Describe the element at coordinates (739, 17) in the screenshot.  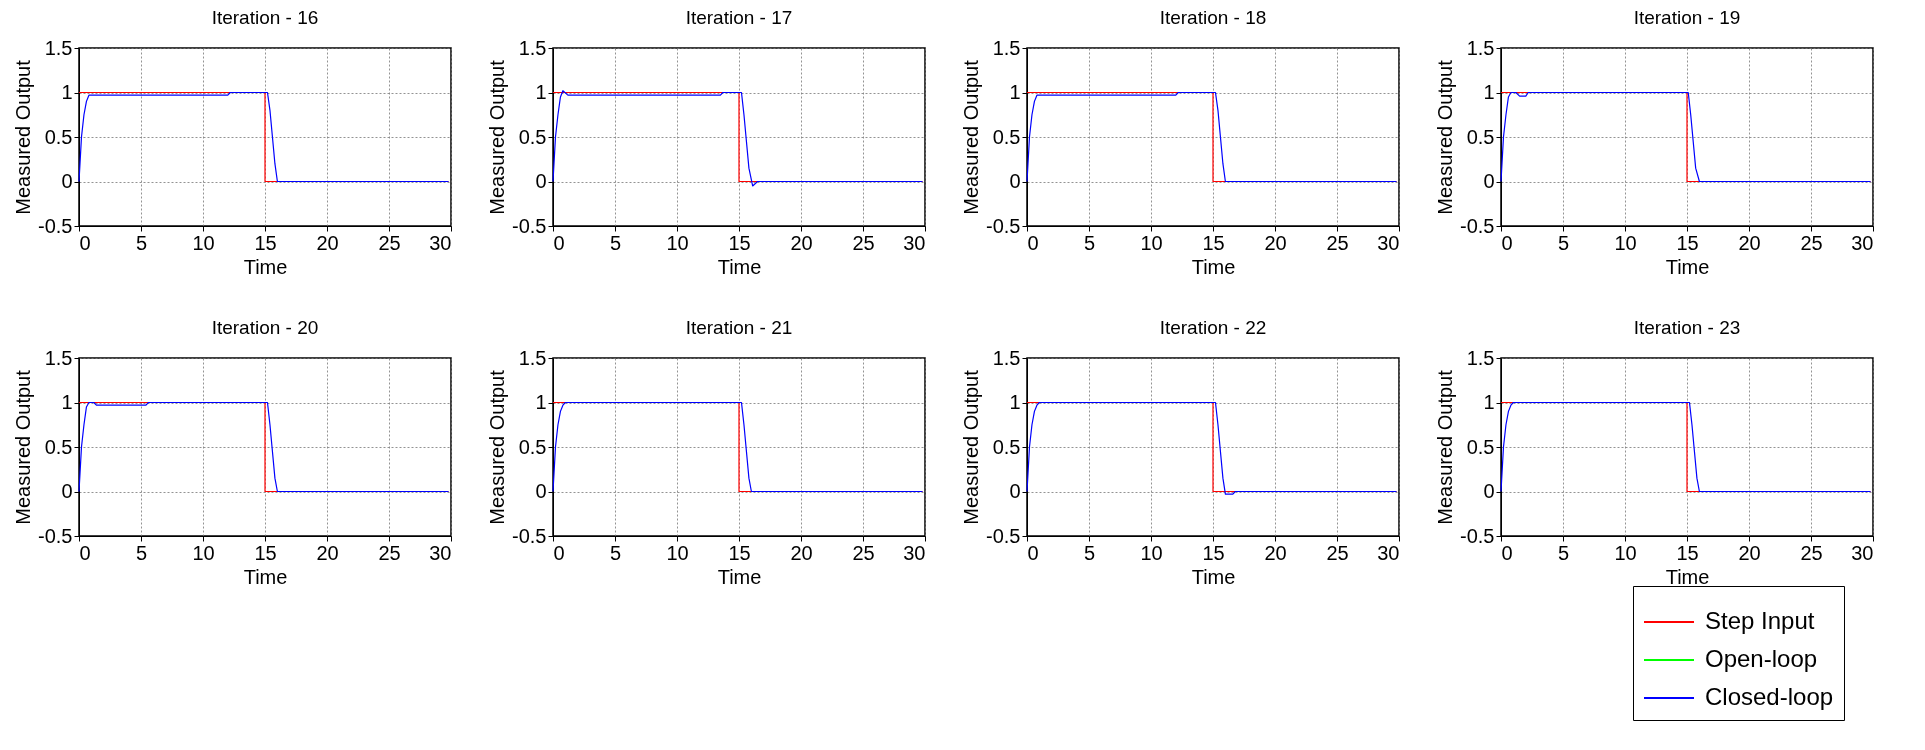
I see `chart-title: Iteration - 17` at that location.